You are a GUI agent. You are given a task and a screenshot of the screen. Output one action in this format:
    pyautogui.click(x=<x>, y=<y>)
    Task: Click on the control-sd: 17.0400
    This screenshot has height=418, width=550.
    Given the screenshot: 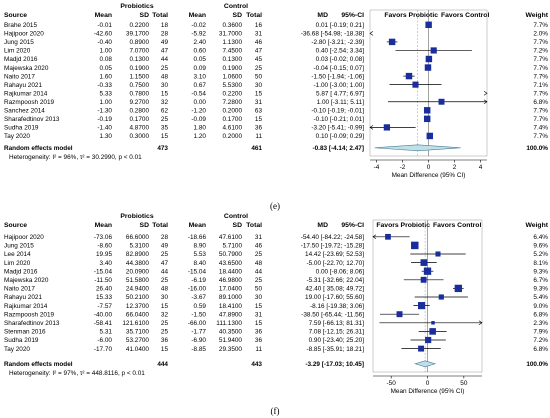 What is the action you would take?
    pyautogui.click(x=231, y=289)
    